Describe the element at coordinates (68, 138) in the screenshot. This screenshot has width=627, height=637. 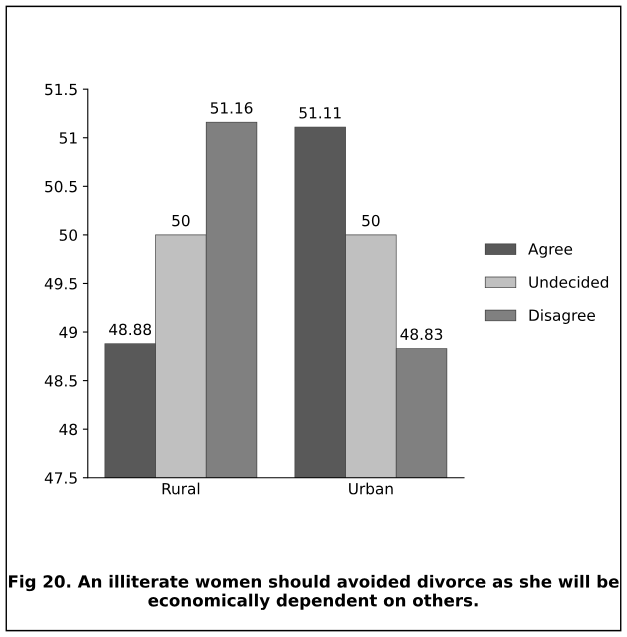
I see `y-tick-label: 51` at that location.